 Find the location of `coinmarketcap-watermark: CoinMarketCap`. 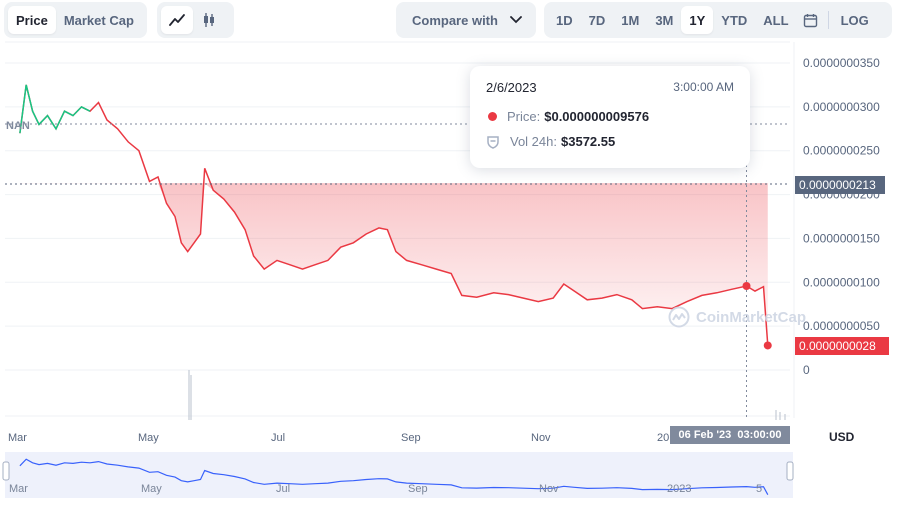

coinmarketcap-watermark: CoinMarketCap is located at coordinates (737, 317).